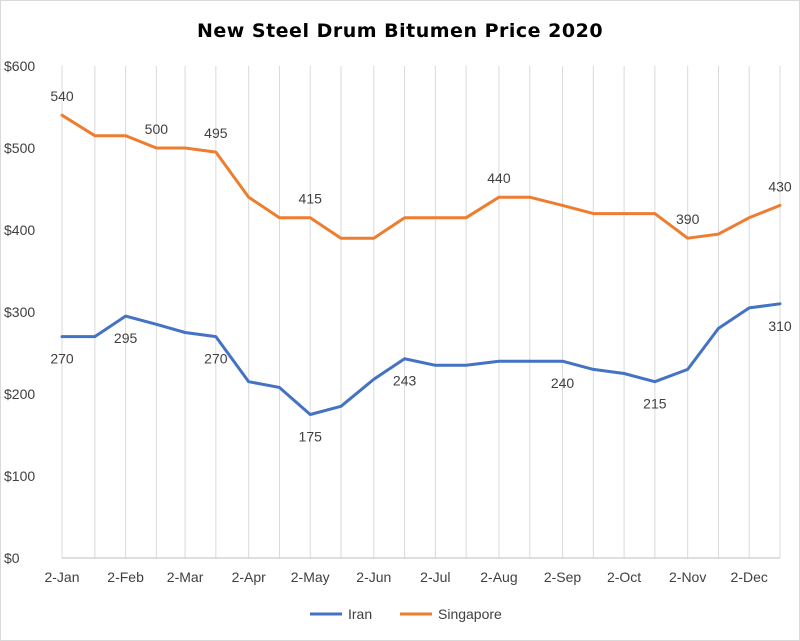 This screenshot has height=641, width=800. I want to click on data-label-iran: 175, so click(311, 437).